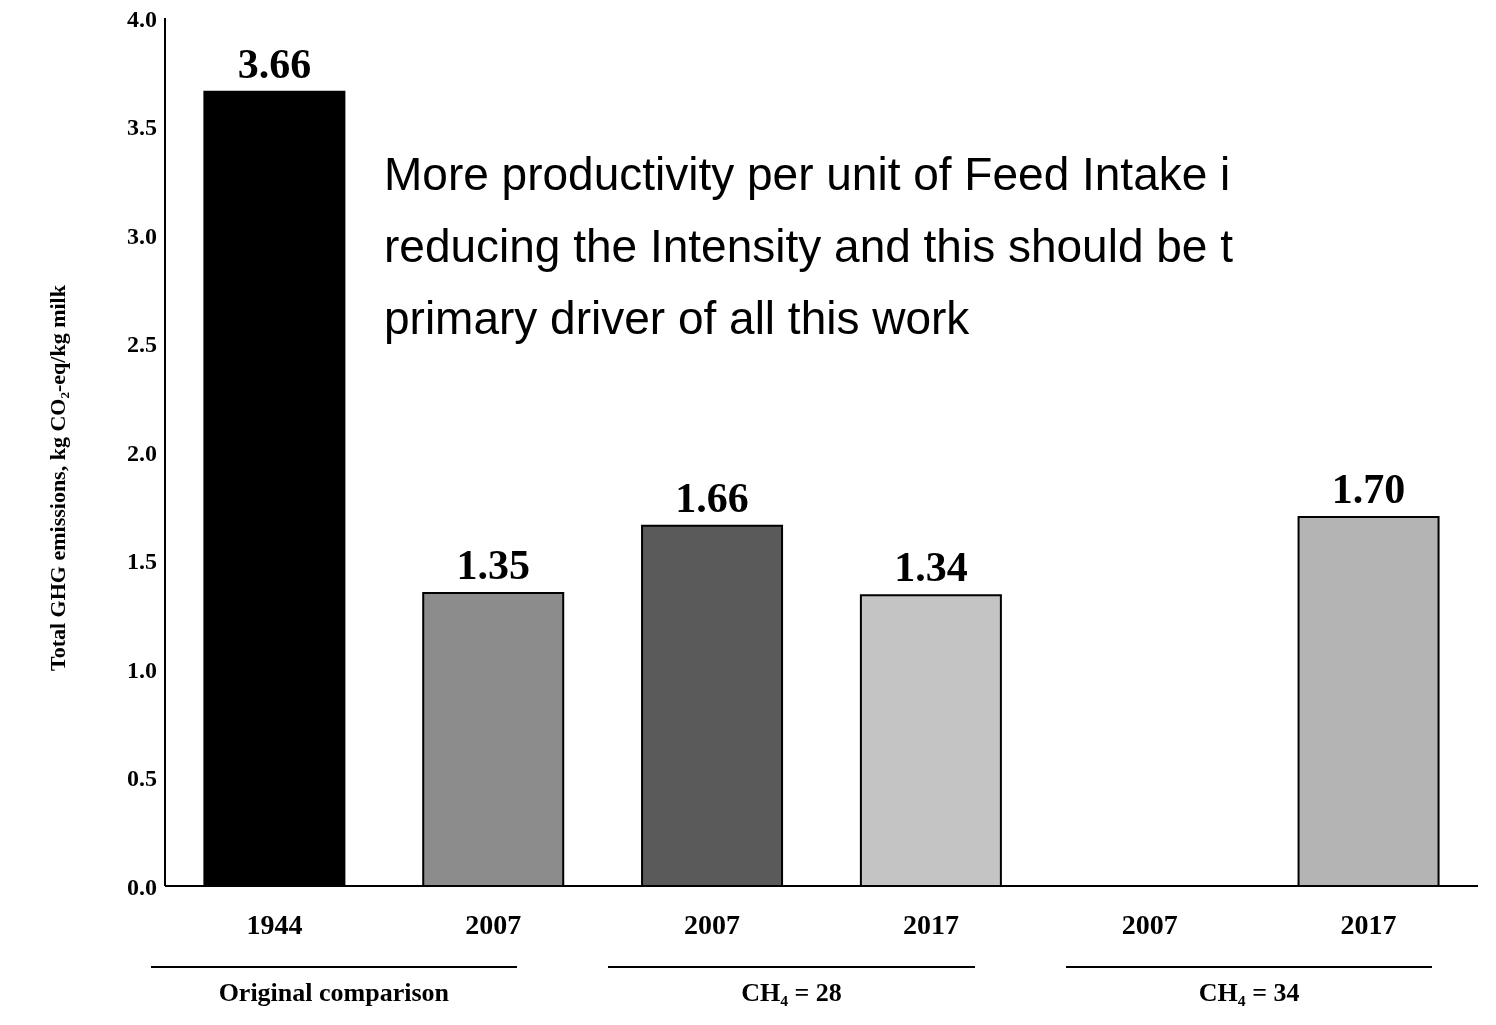  What do you see at coordinates (142, 561) in the screenshot?
I see `y-tick-label: 1.5` at bounding box center [142, 561].